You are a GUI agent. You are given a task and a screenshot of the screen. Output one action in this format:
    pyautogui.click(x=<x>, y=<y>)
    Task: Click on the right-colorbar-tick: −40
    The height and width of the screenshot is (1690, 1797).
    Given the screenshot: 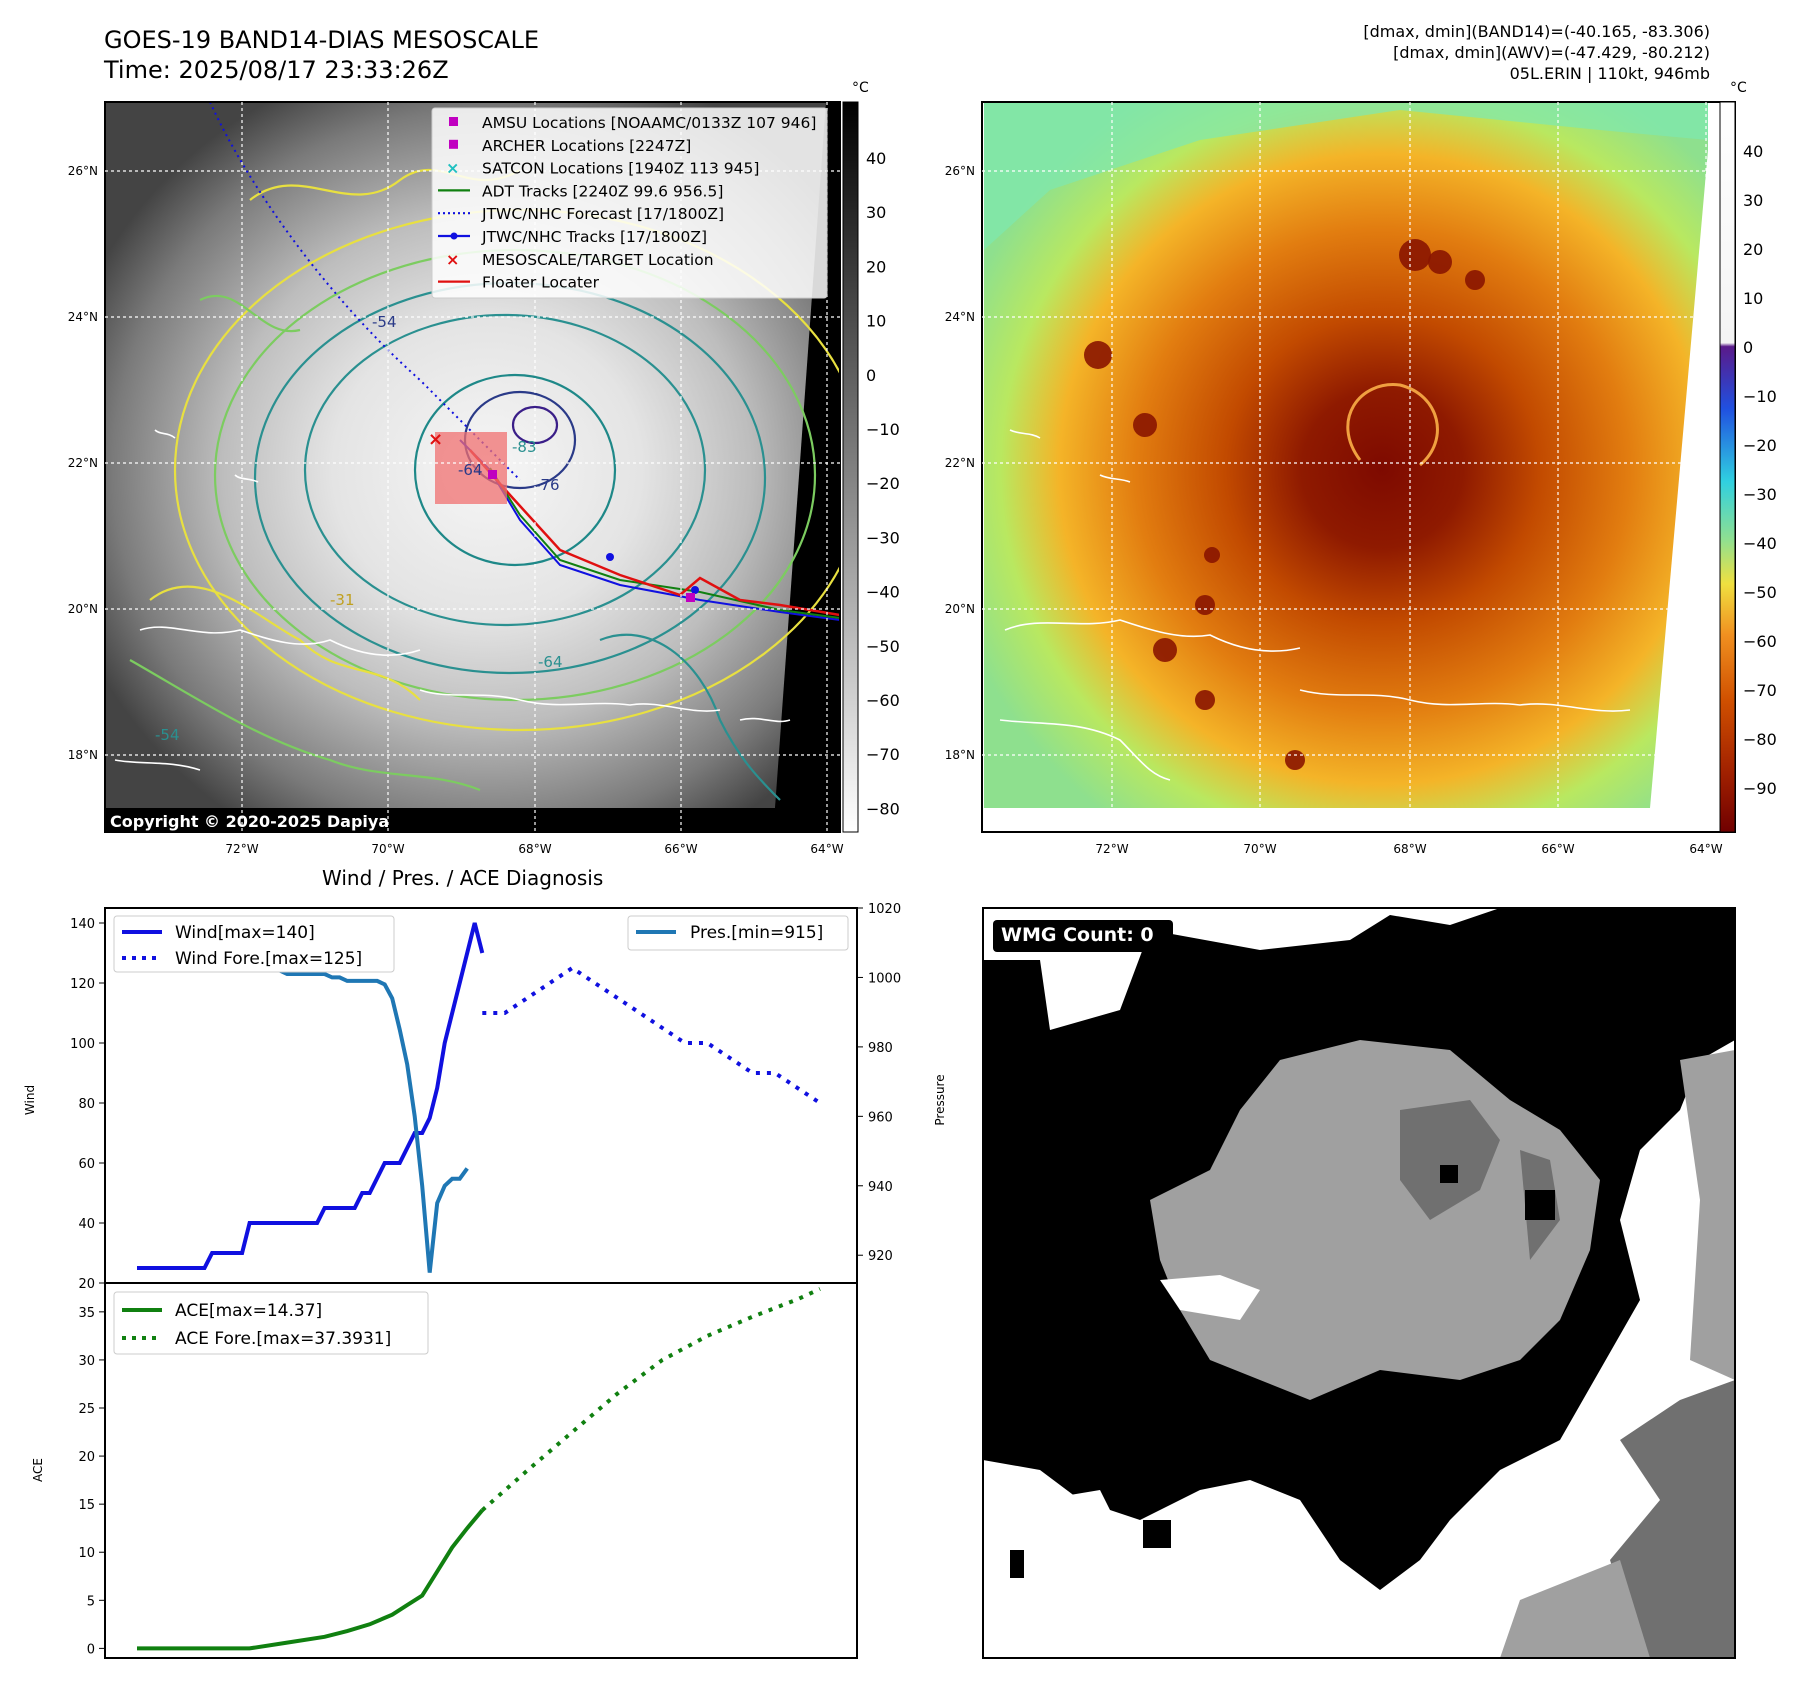 What is the action you would take?
    pyautogui.click(x=1760, y=543)
    